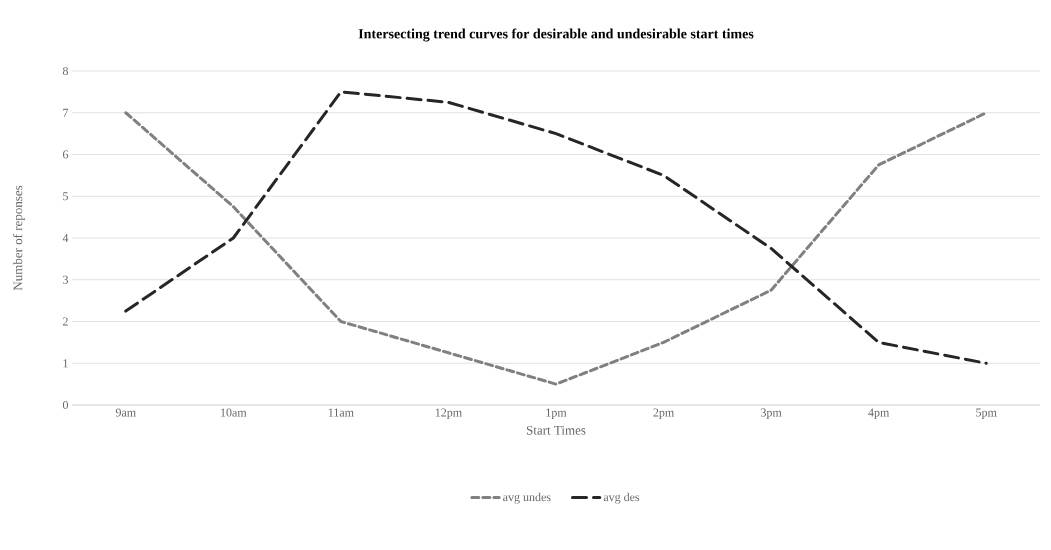 The height and width of the screenshot is (550, 1051). I want to click on y-tick-label: 1, so click(65, 363).